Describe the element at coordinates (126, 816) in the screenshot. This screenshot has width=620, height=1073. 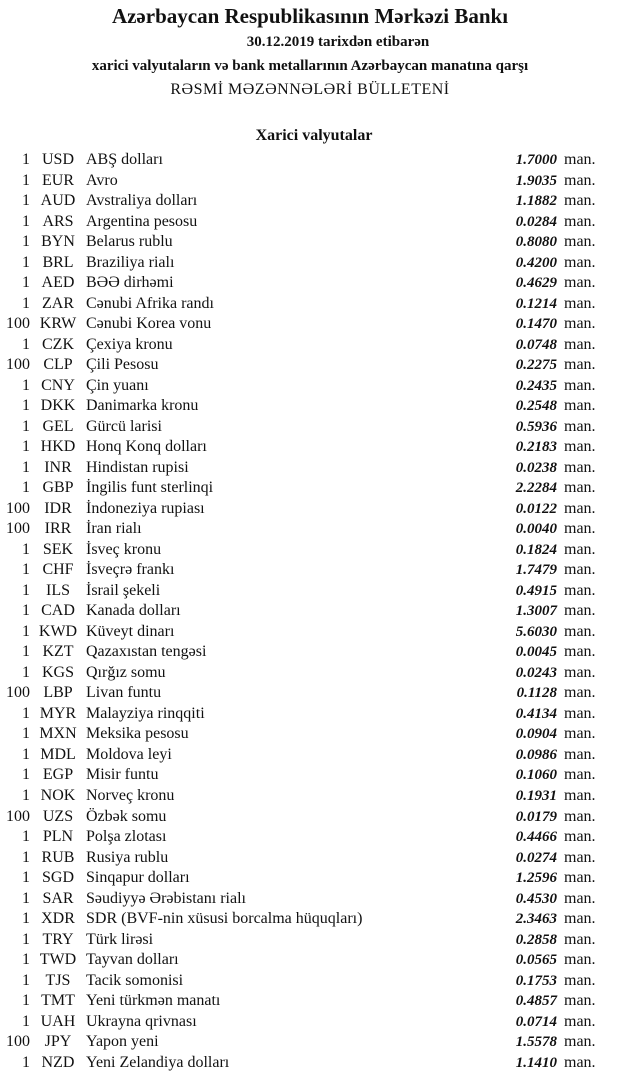
I see `currency-name: Özbək somu` at that location.